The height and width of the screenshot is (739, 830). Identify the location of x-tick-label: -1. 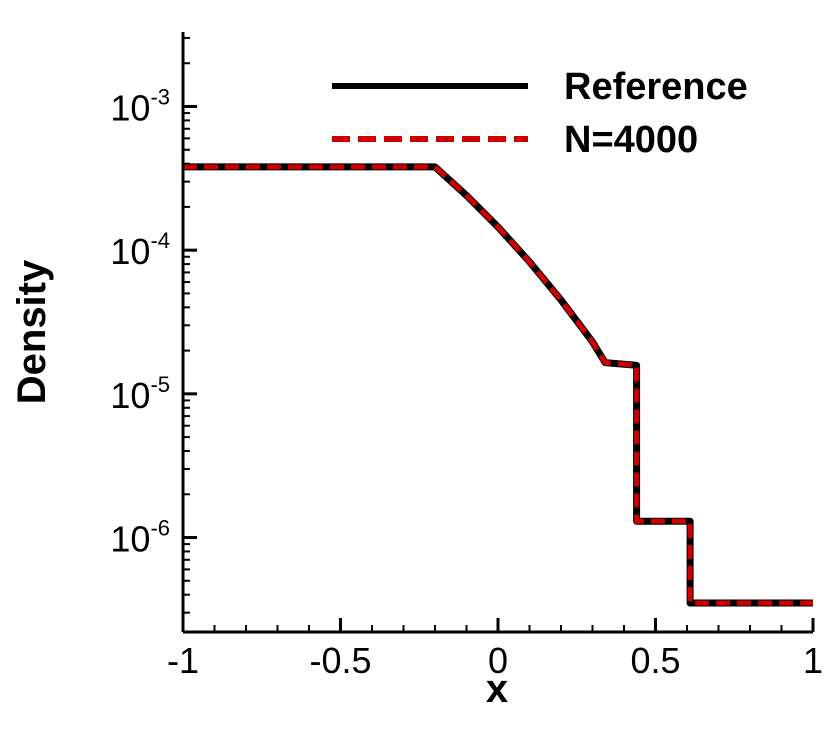
(183, 660).